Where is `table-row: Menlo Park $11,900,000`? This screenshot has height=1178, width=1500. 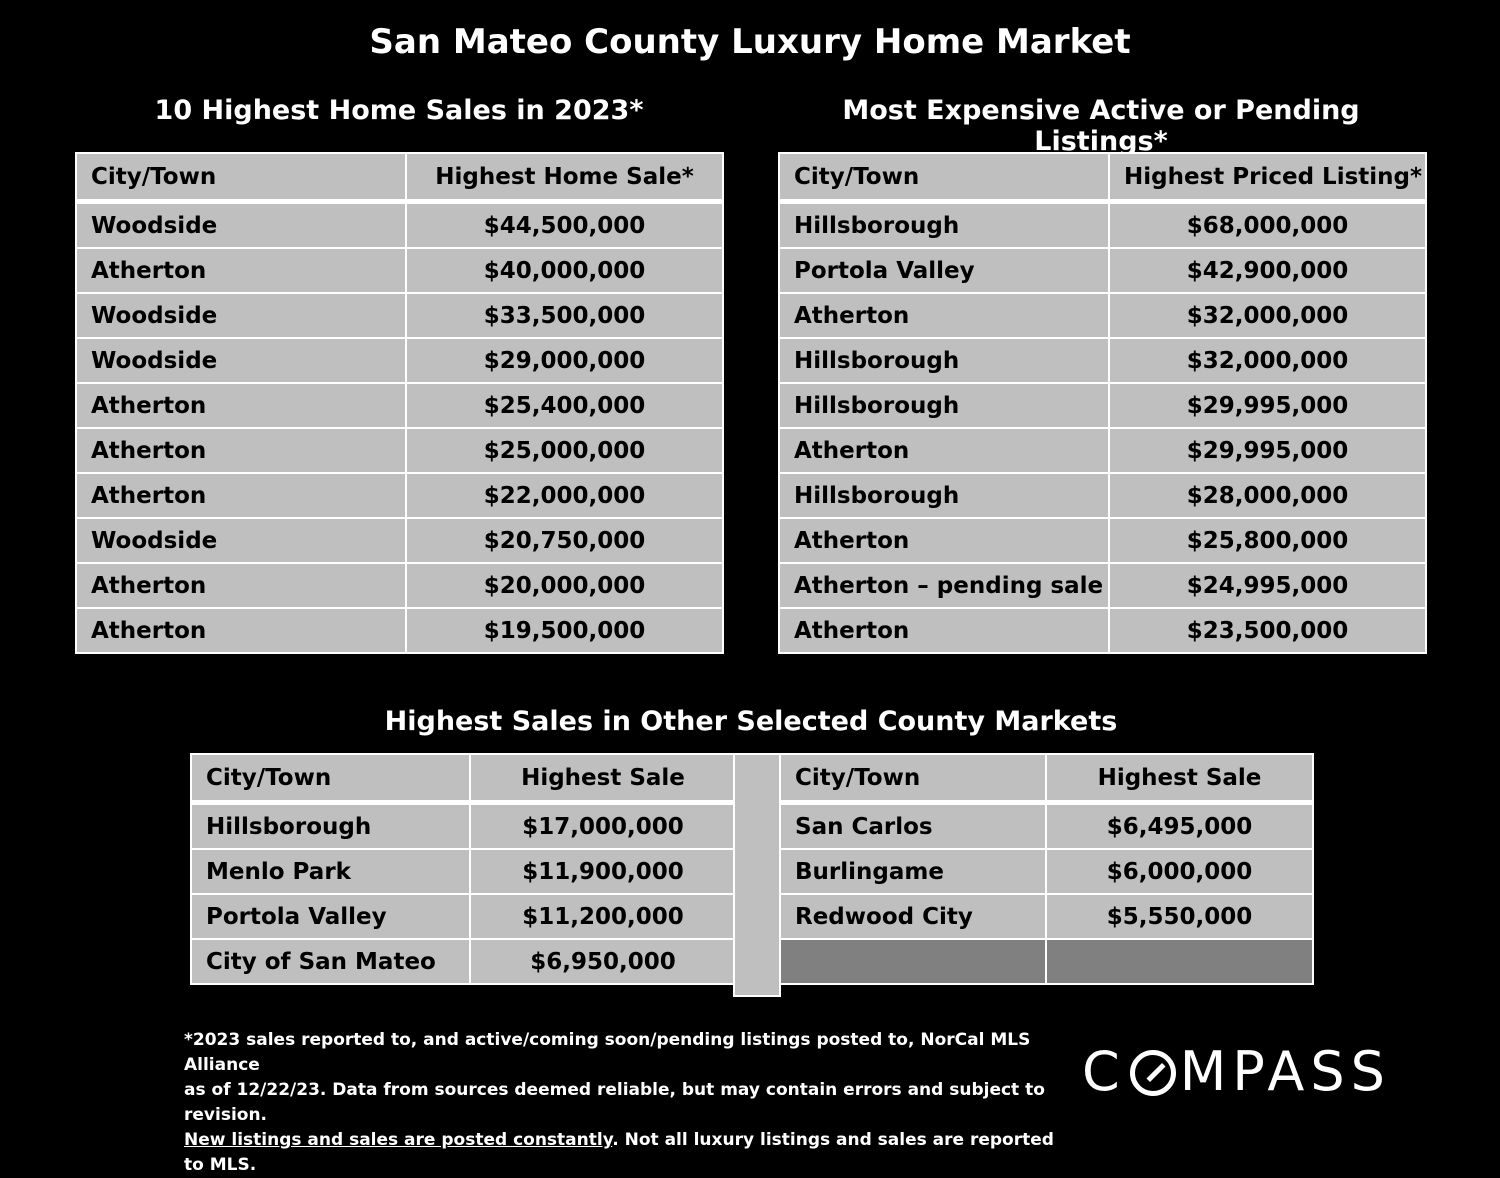 table-row: Menlo Park $11,900,000 is located at coordinates (463, 871).